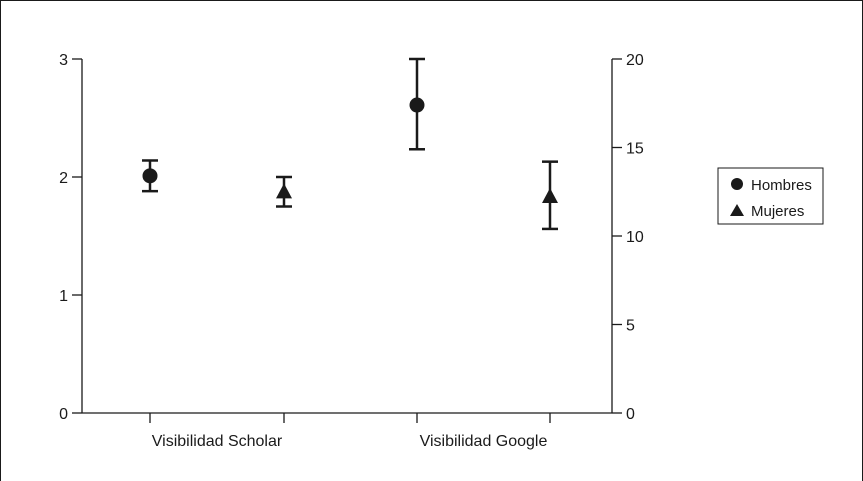 This screenshot has width=863, height=481. Describe the element at coordinates (63, 296) in the screenshot. I see `y-left-tick-label: 1` at that location.